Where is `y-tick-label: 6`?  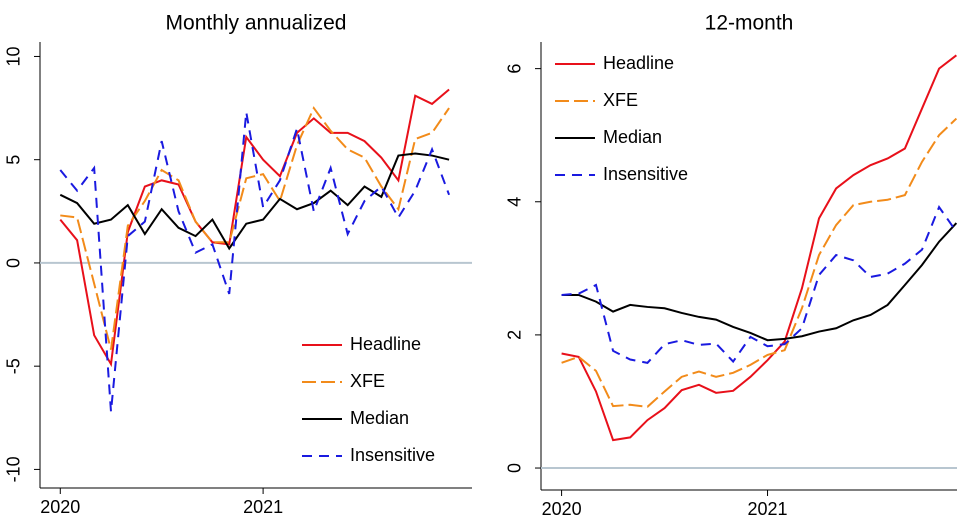 y-tick-label: 6 is located at coordinates (515, 69).